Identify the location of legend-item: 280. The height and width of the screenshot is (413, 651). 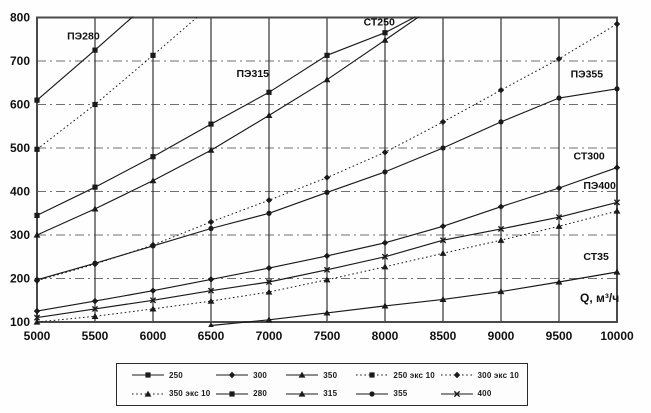
(248, 394).